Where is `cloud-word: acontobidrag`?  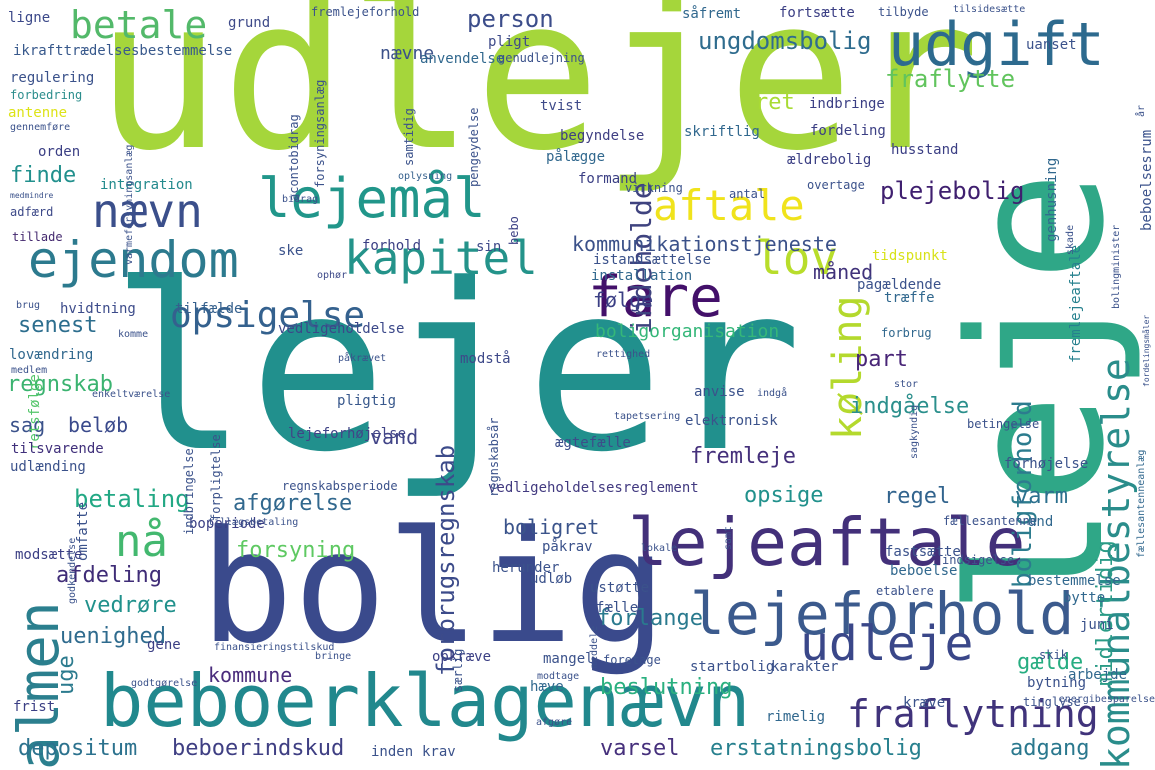 cloud-word: acontobidrag is located at coordinates (294, 157).